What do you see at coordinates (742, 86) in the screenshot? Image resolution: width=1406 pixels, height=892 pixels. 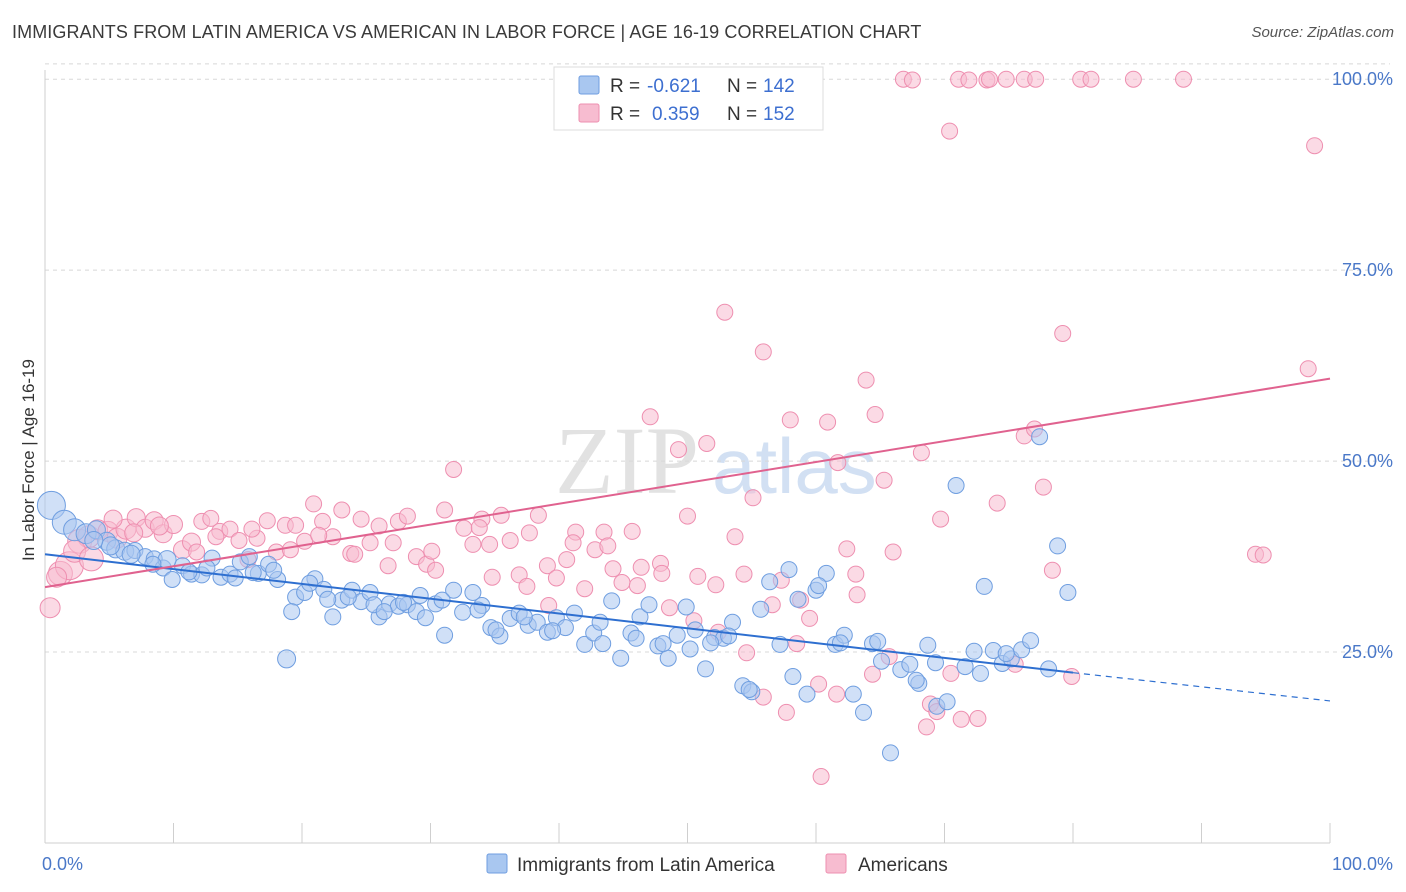 I see `legend-n-label-blue: N =` at bounding box center [742, 86].